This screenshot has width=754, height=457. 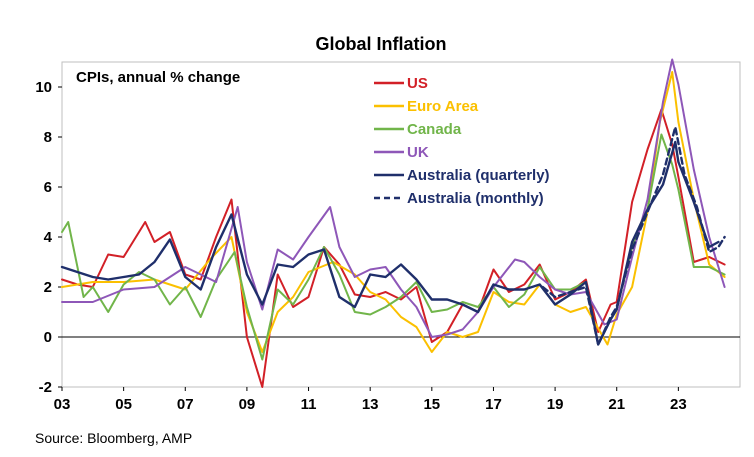 I want to click on y-tick-label: 8, so click(x=48, y=137).